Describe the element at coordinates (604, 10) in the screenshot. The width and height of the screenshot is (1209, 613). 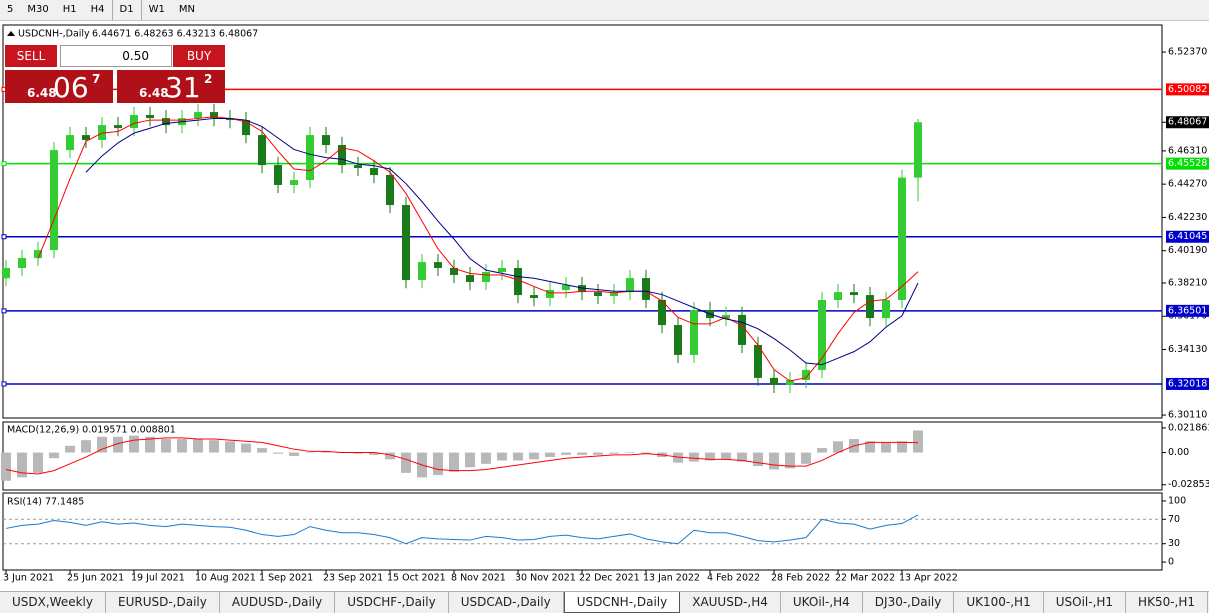
I see `timeframe-toolbar: 5 M30 H1 H4 D1 W1 MN` at that location.